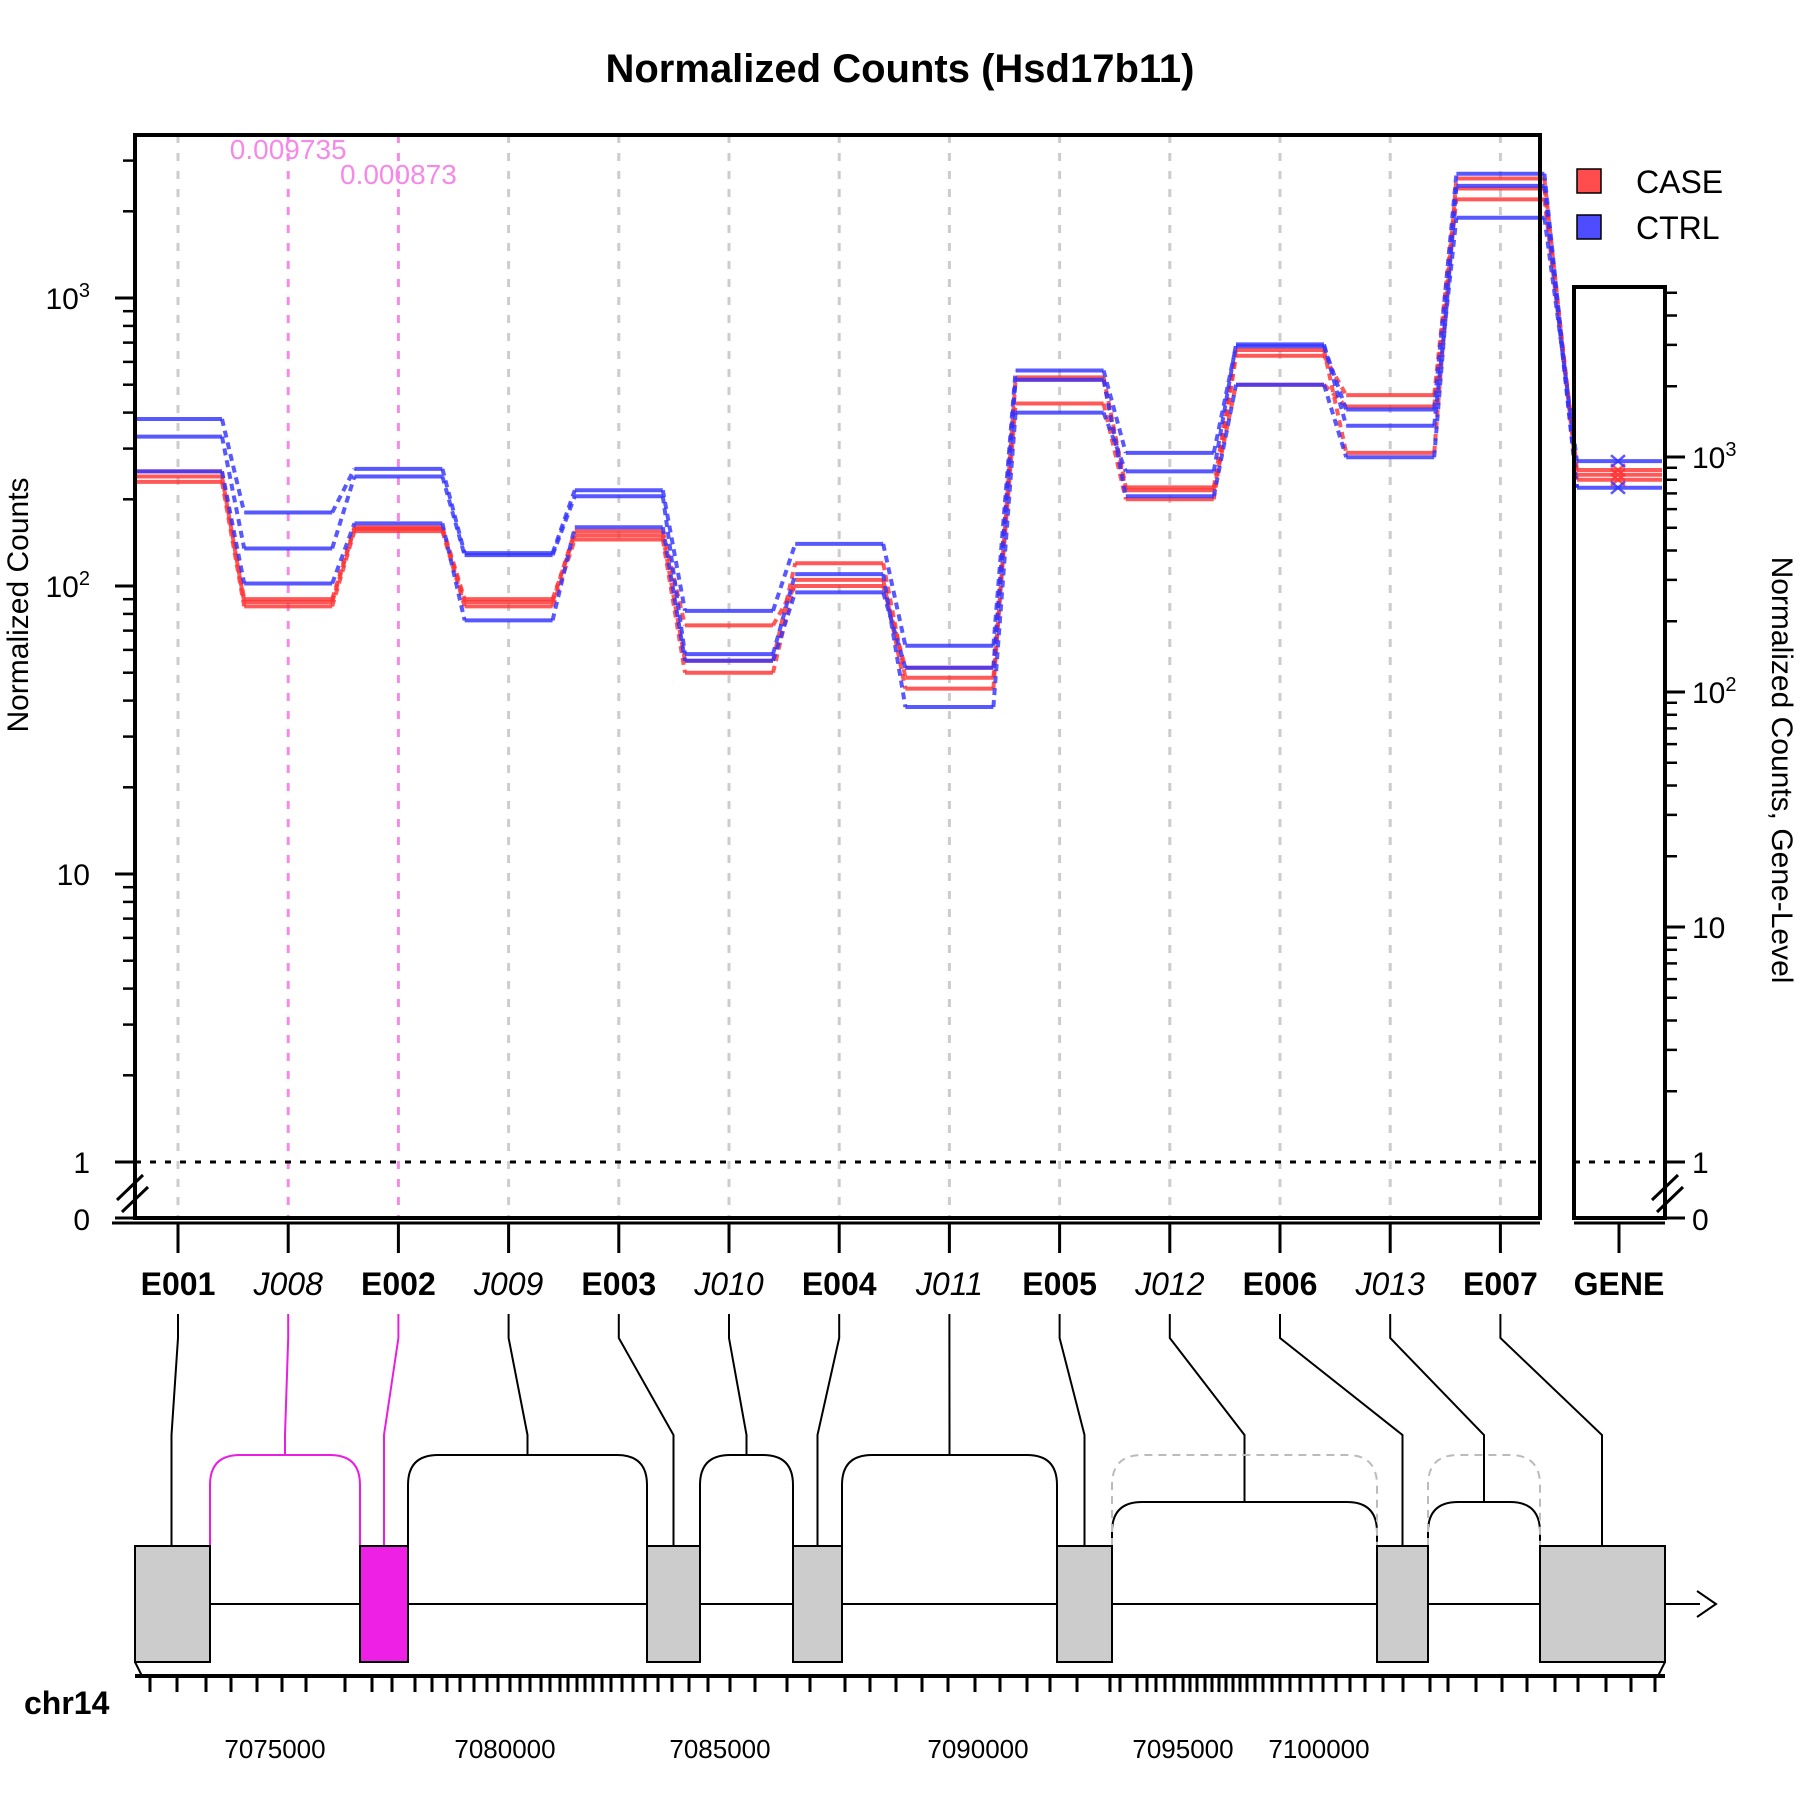 The width and height of the screenshot is (1800, 1805). What do you see at coordinates (1700, 1163) in the screenshot?
I see `y-right-tick-label-1: 1` at bounding box center [1700, 1163].